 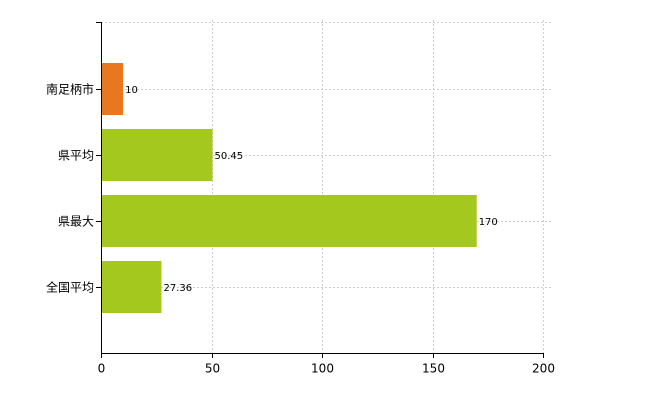 What do you see at coordinates (70, 287) in the screenshot?
I see `y-tick-label: 全国平均` at bounding box center [70, 287].